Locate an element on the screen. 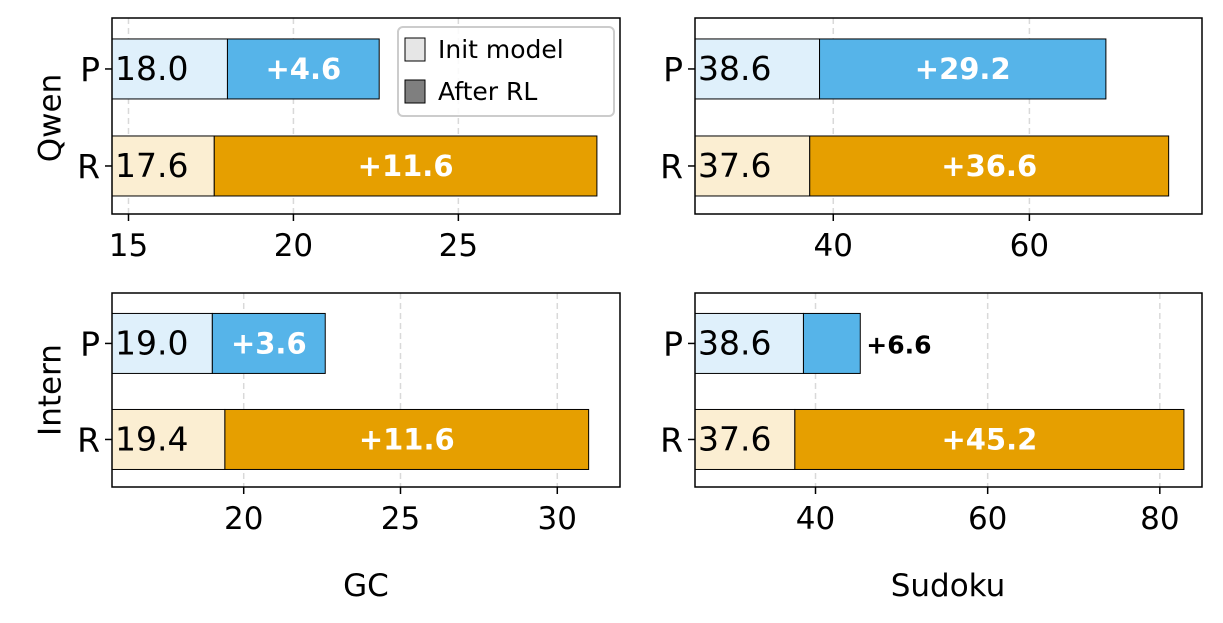 Image resolution: width=1223 pixels, height=623 pixels. data-label-init-R: 17.6 is located at coordinates (151, 165).